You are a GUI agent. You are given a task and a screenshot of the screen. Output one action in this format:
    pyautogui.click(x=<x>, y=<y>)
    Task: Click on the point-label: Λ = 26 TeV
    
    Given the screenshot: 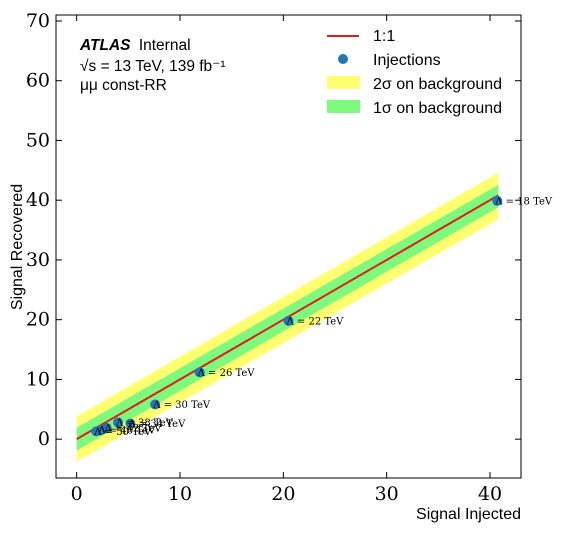 What is the action you would take?
    pyautogui.click(x=226, y=373)
    